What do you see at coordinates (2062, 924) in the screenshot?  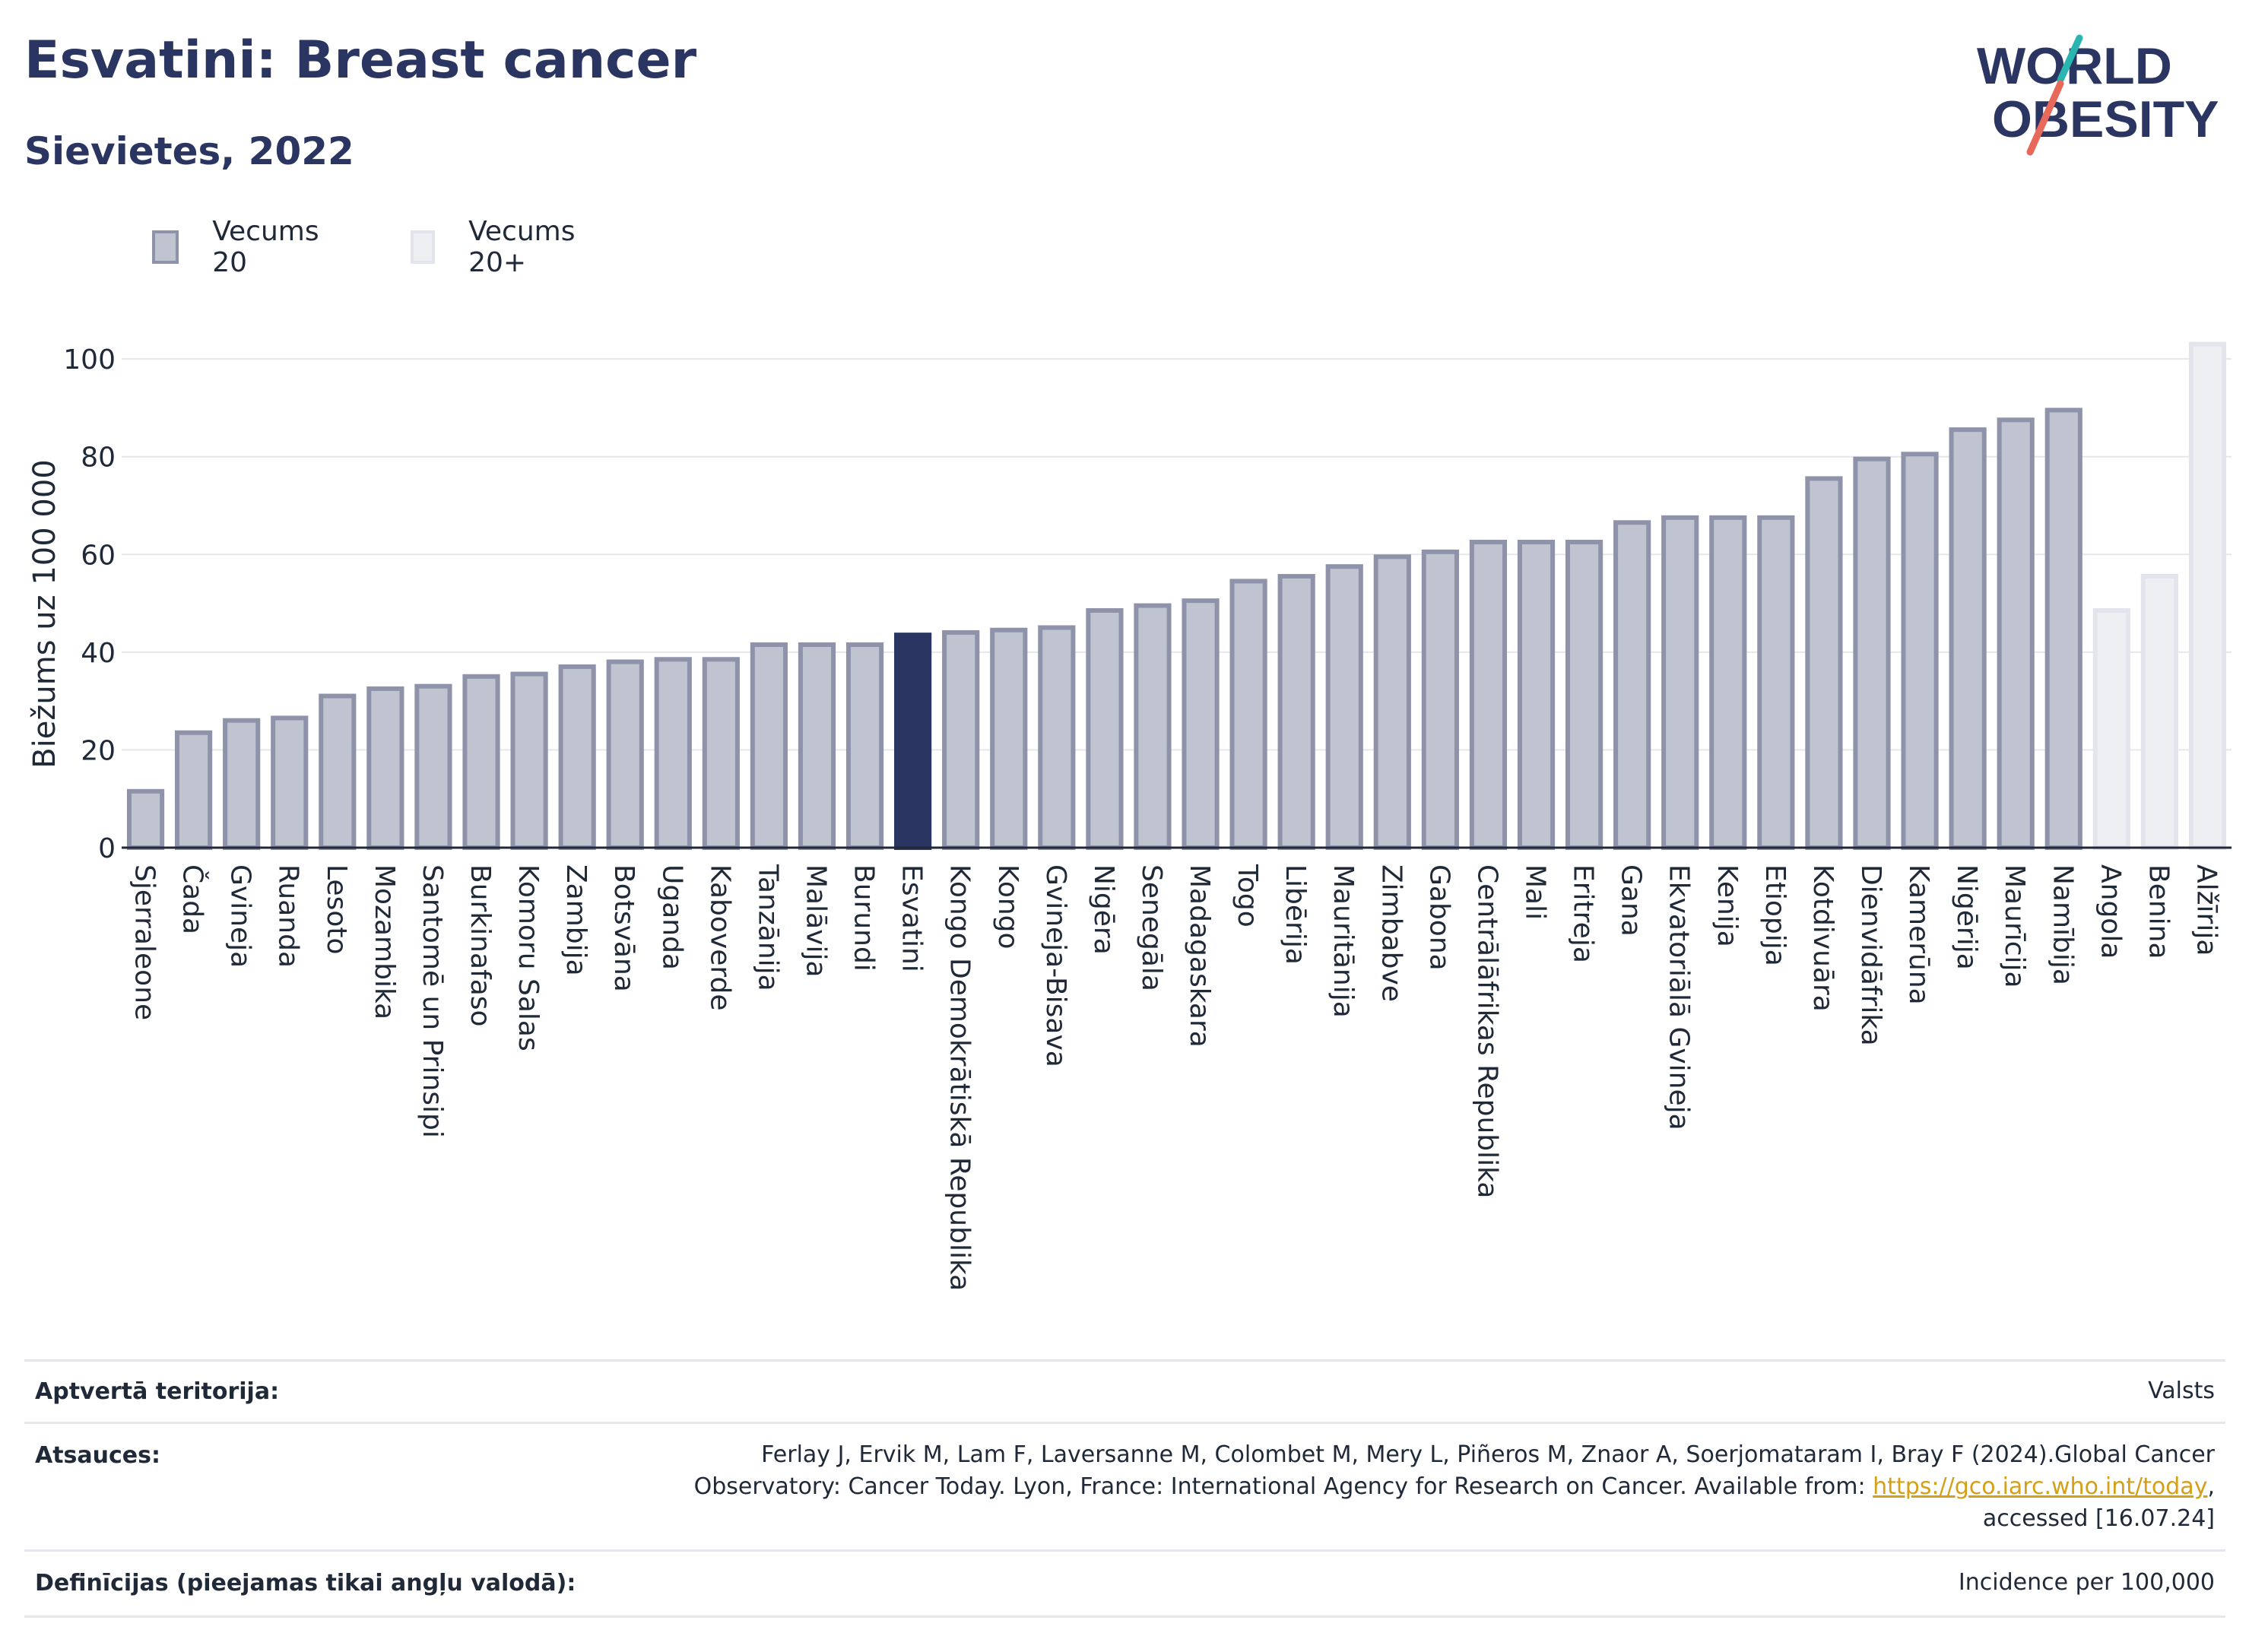 I see `x-tick-label: Namībija` at bounding box center [2062, 924].